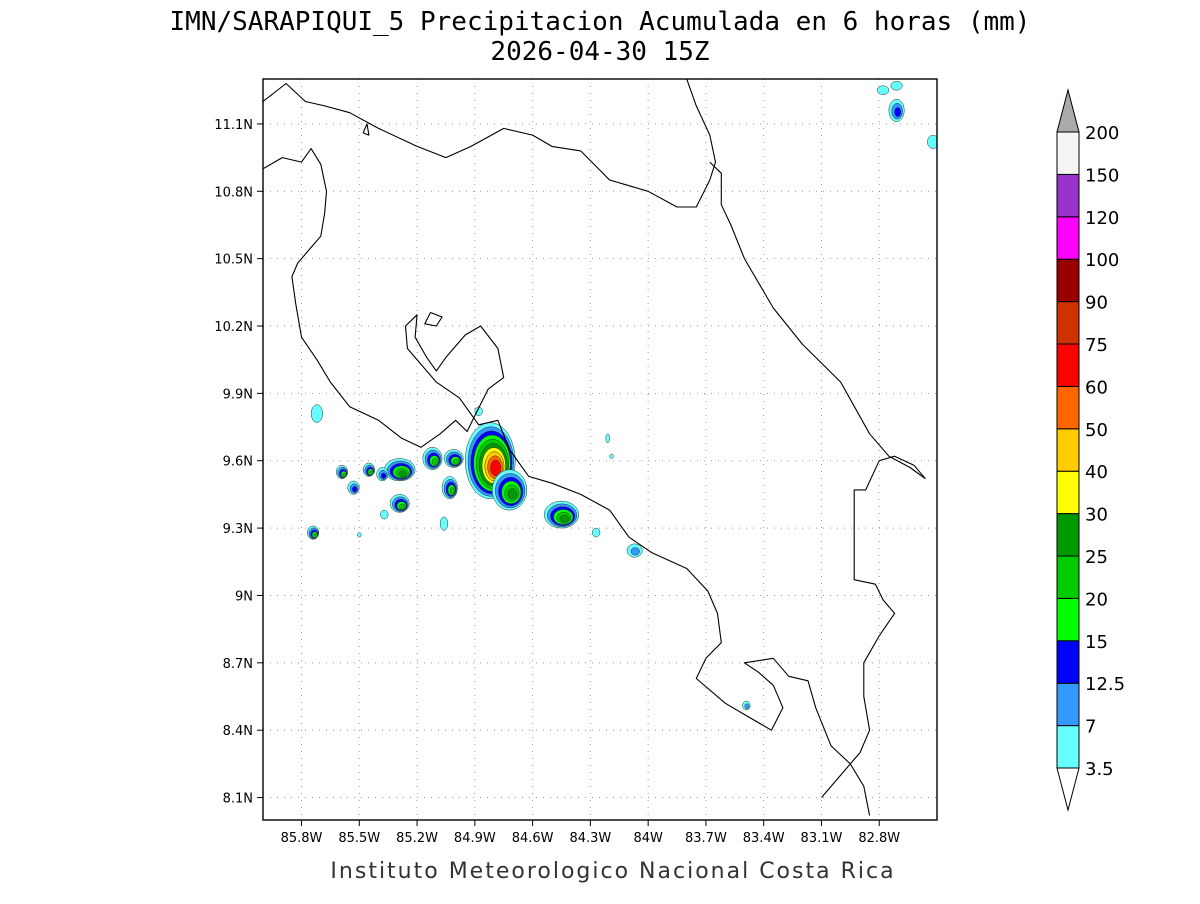 The height and width of the screenshot is (904, 1200). What do you see at coordinates (1102, 133) in the screenshot?
I see `colorbar-label: 200` at bounding box center [1102, 133].